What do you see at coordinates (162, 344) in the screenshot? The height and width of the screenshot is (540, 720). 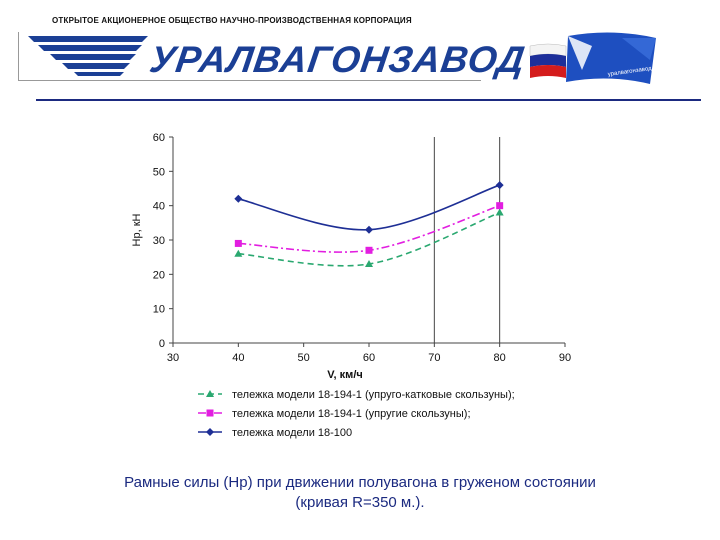 I see `y-tick-label: 0` at bounding box center [162, 344].